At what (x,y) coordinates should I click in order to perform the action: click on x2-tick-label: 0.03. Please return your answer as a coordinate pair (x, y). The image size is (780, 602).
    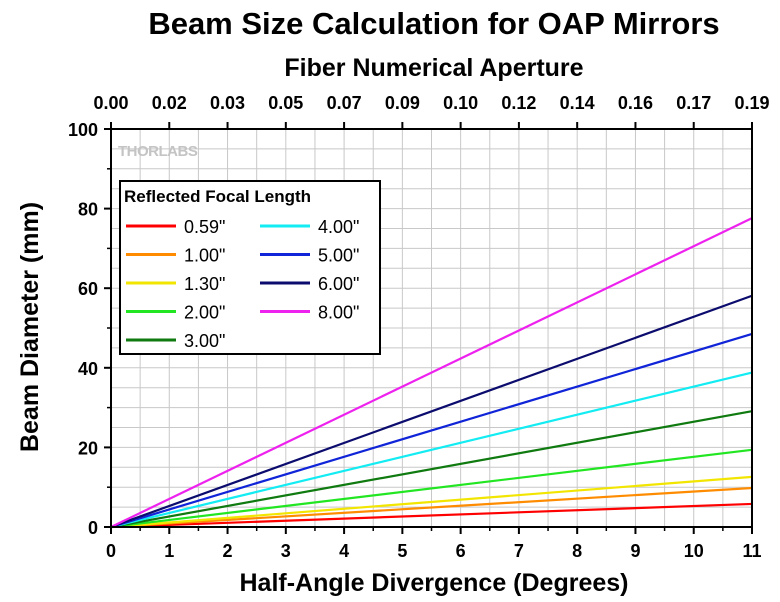
    Looking at the image, I should click on (227, 103).